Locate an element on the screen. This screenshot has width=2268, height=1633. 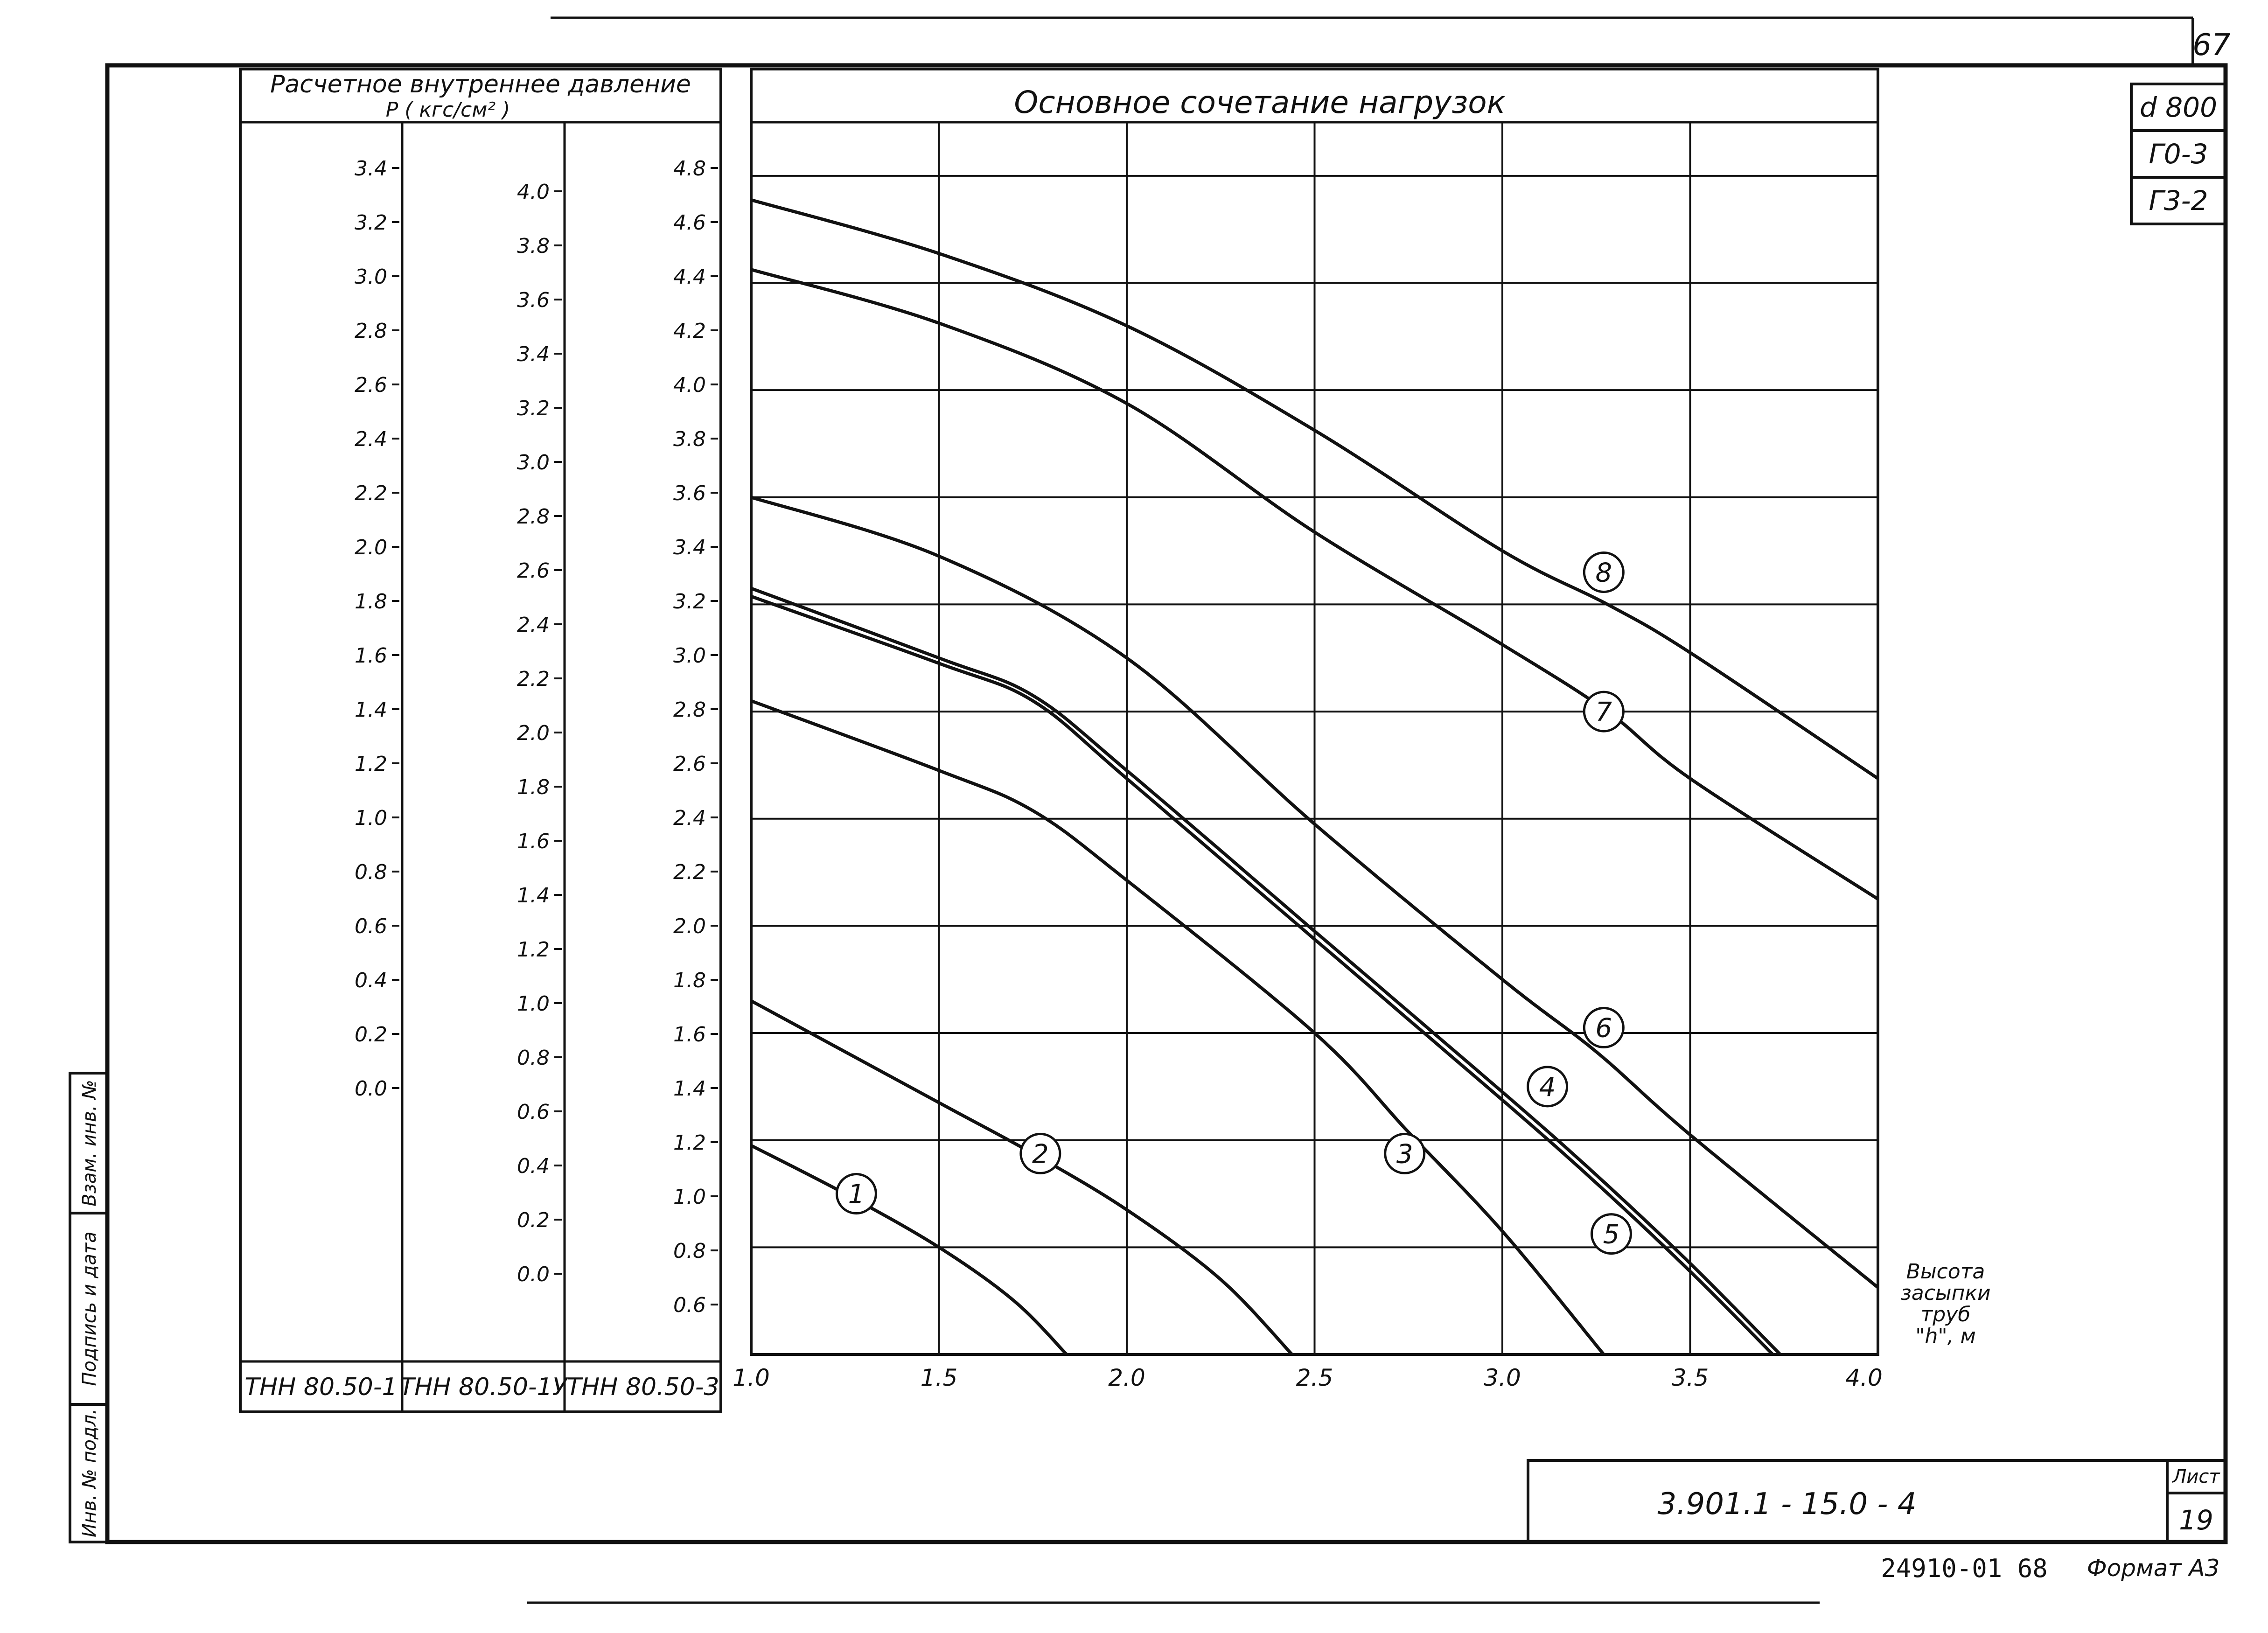
scale-table-header-symbol: P ( кгс/см² ) is located at coordinates (448, 110).